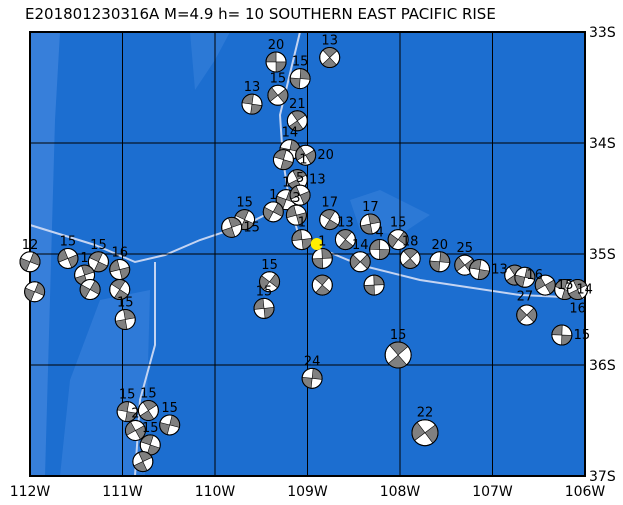  What do you see at coordinates (602, 255) in the screenshot?
I see `y-tick-label: 35S` at bounding box center [602, 255].